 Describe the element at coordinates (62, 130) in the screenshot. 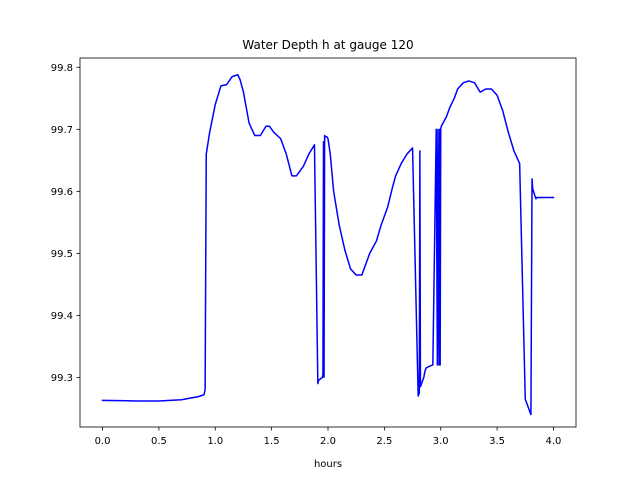

I see `y-tick-label: 99.7` at that location.